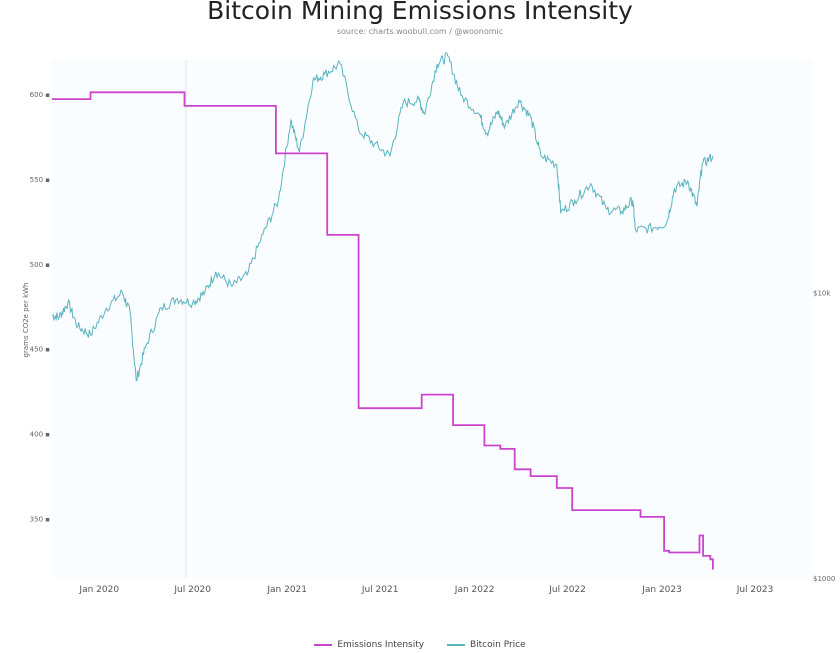 This screenshot has width=840, height=653. I want to click on y-axis-label: grams CO2e per kWh, so click(26, 320).